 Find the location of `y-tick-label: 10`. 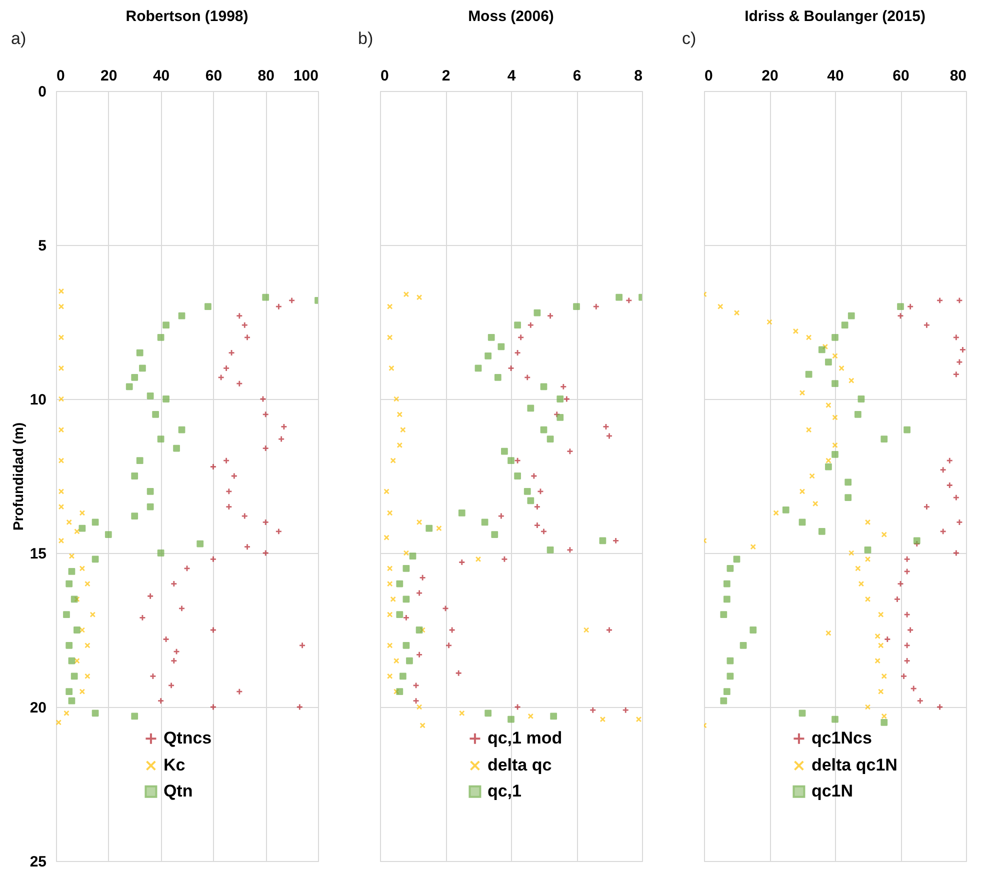

y-tick-label: 10 is located at coordinates (38, 400).